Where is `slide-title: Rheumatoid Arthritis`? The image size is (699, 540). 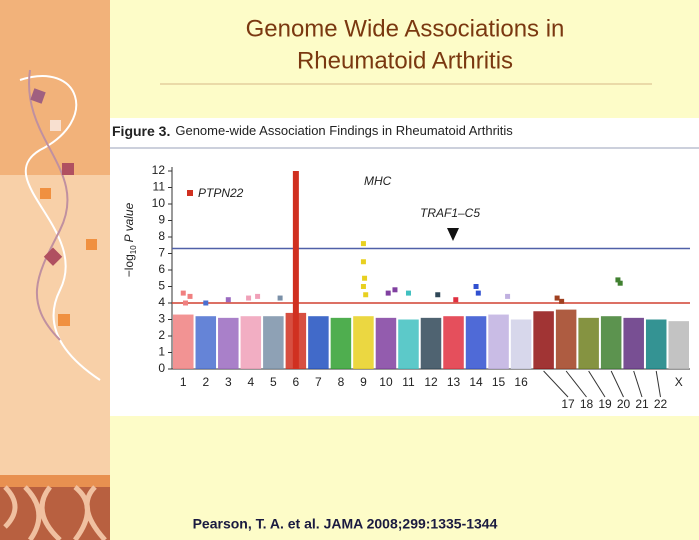 slide-title: Rheumatoid Arthritis is located at coordinates (405, 60).